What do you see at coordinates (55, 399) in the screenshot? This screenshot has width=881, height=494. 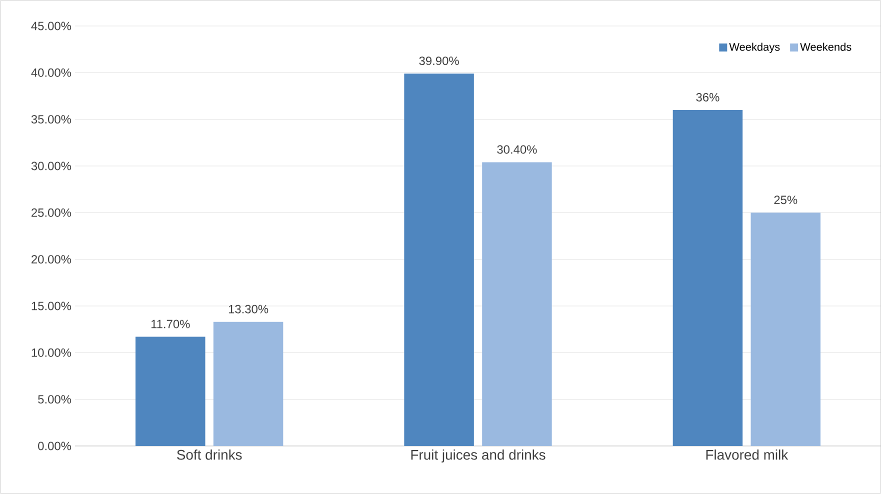 I see `y-tick-label: 5.00%` at bounding box center [55, 399].